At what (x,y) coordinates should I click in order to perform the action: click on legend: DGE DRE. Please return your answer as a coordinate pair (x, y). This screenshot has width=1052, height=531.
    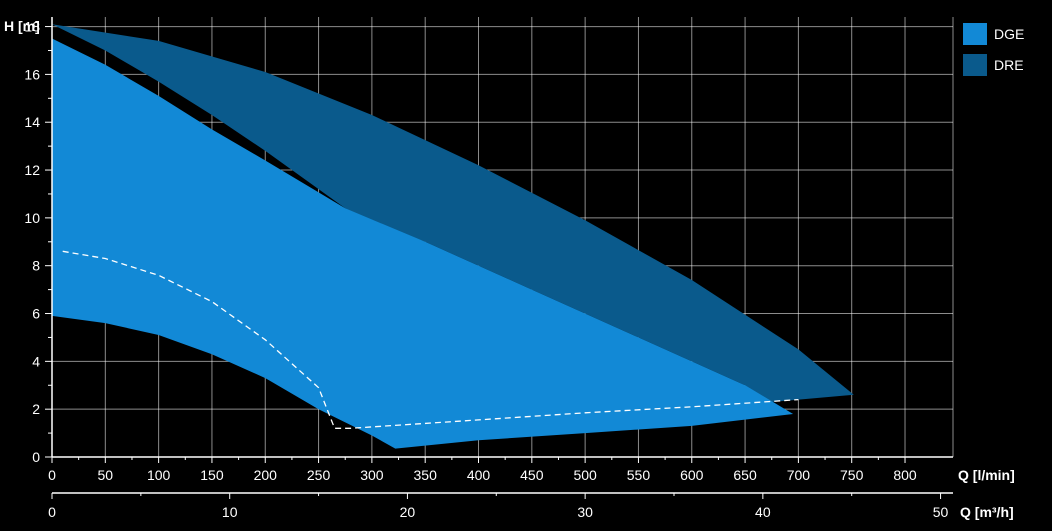
    Looking at the image, I should click on (993, 49).